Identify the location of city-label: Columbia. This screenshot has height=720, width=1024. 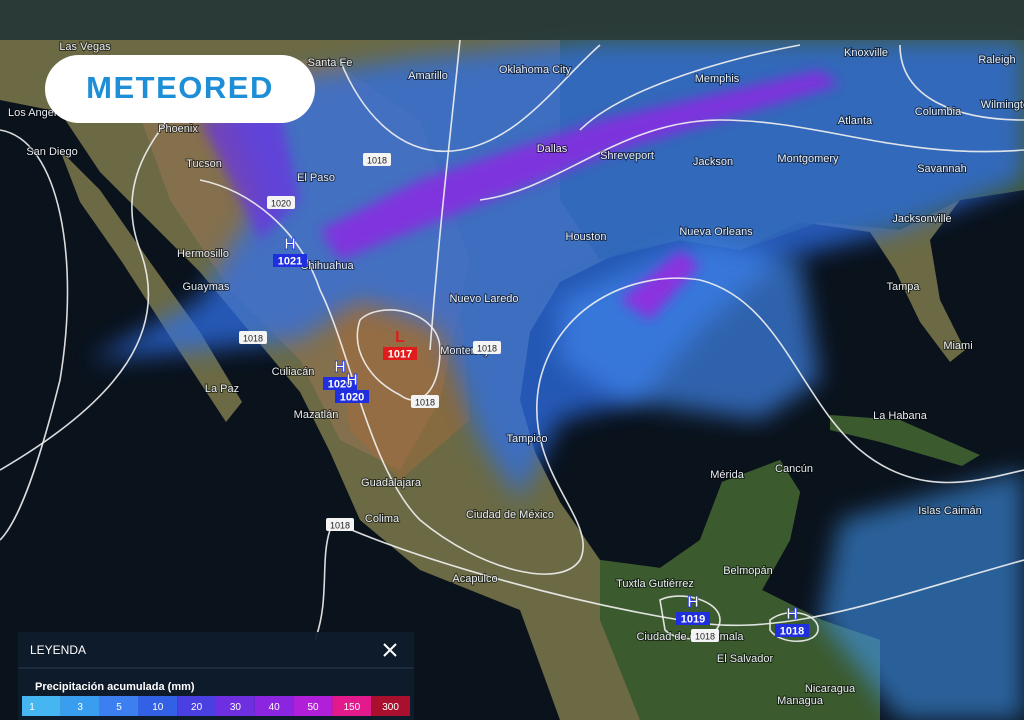
(938, 112).